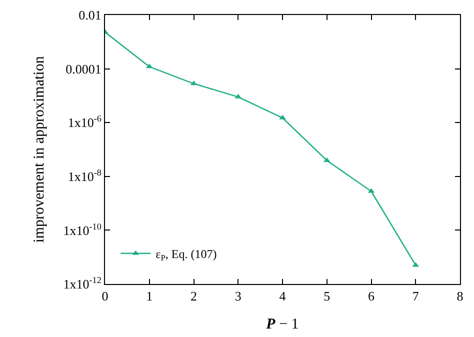 This screenshot has width=474, height=337. Describe the element at coordinates (85, 122) in the screenshot. I see `y-tick-label: 1x10$^{-6}$` at that location.